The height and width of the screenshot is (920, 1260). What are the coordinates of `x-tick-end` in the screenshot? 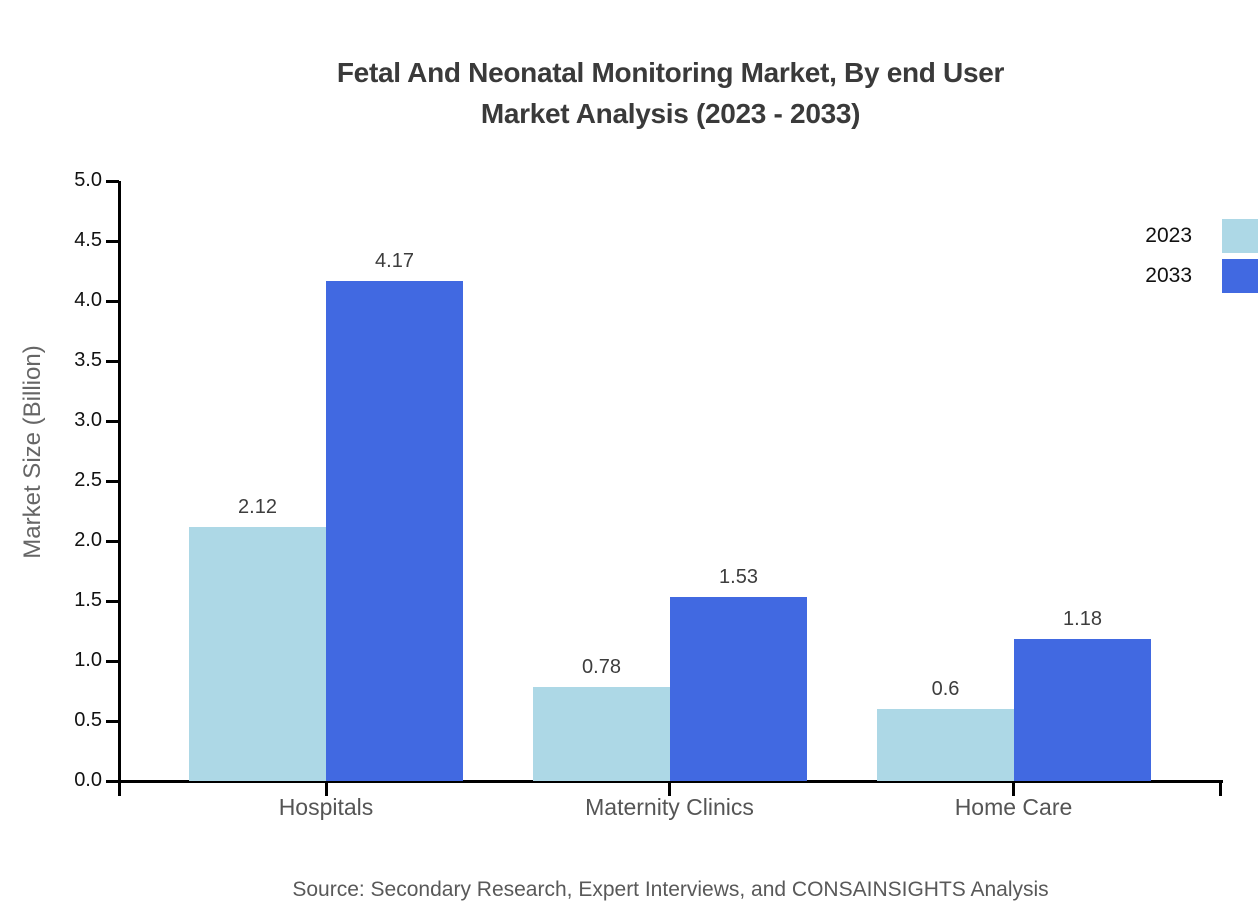 It's located at (1220, 788).